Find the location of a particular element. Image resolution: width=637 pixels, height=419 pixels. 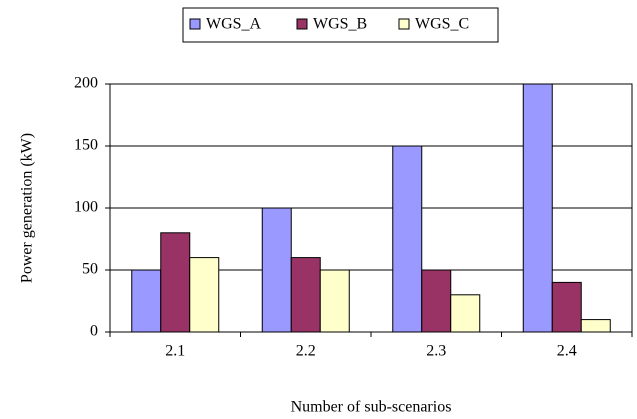

x-tick-label: 2.2 is located at coordinates (306, 351).